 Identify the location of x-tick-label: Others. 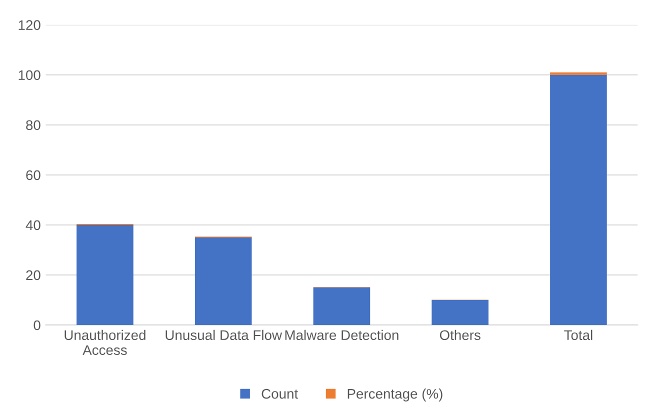
(460, 335).